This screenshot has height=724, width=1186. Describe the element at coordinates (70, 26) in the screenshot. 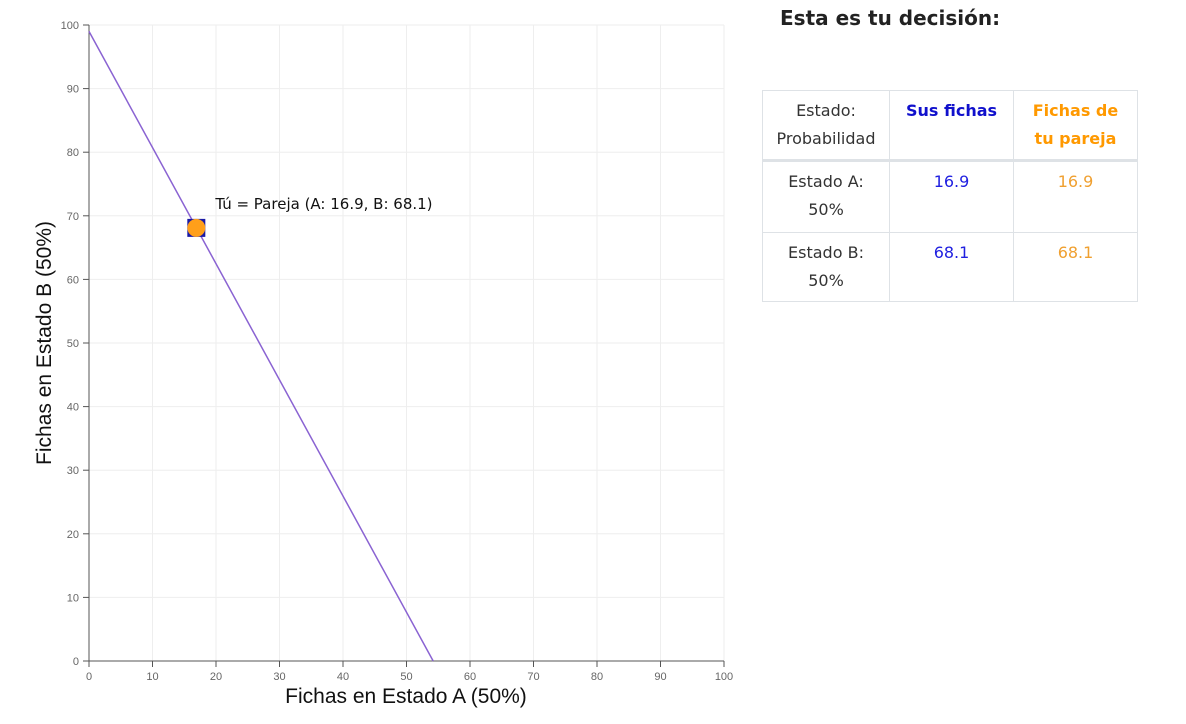

I see `y-tick-label: 100` at that location.